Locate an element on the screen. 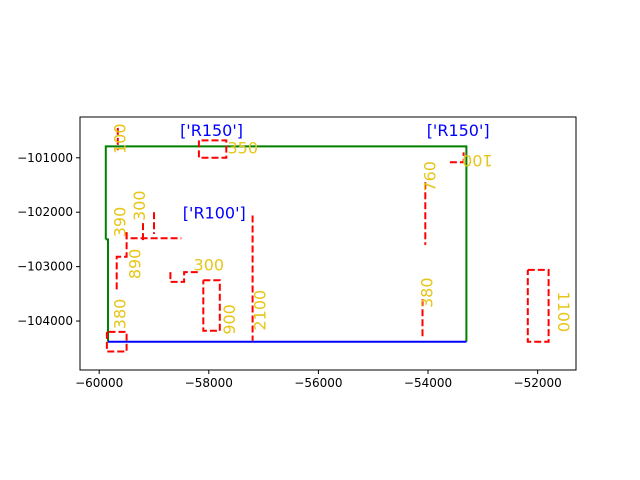  y-tick-label-2: −103000 is located at coordinates (45, 267).